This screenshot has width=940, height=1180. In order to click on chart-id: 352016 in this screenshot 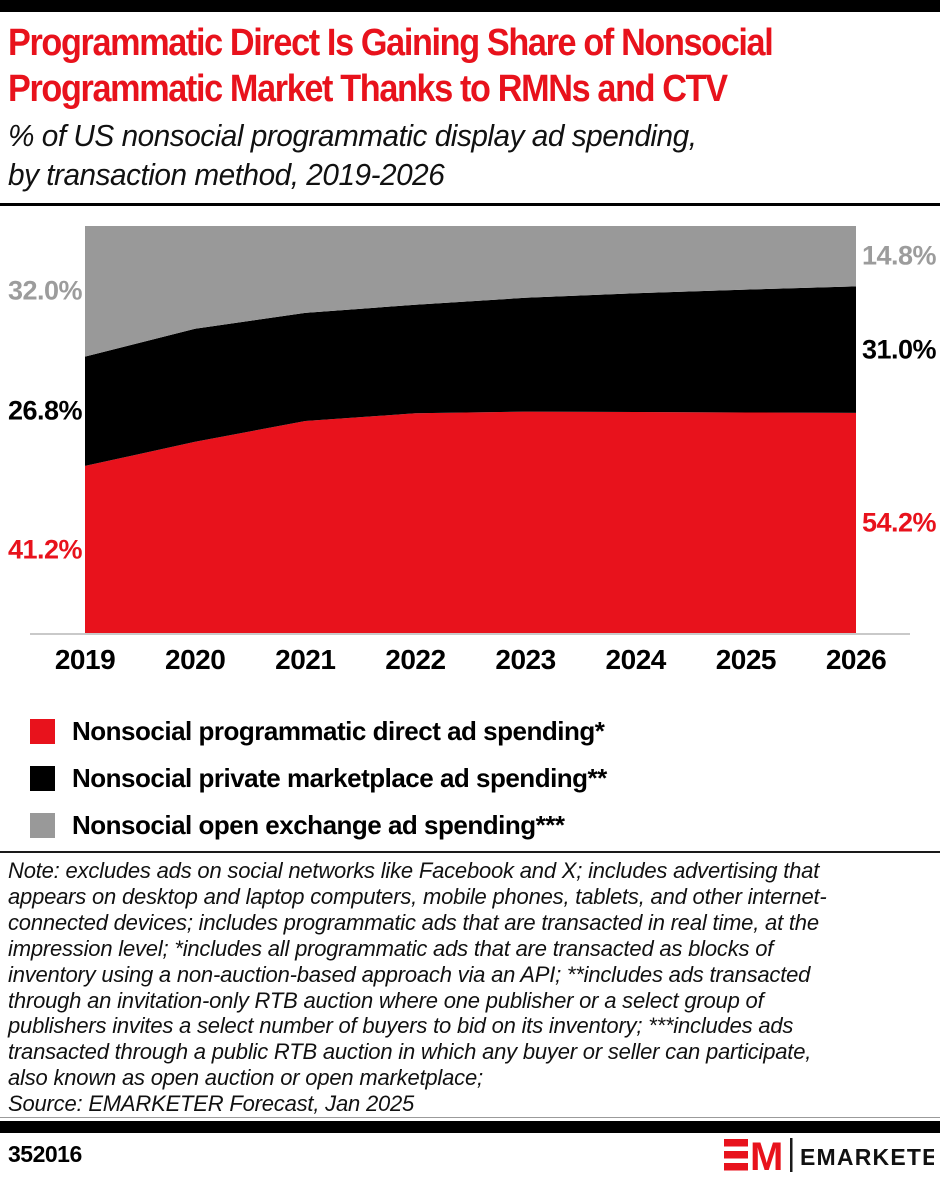, I will do `click(45, 1154)`.